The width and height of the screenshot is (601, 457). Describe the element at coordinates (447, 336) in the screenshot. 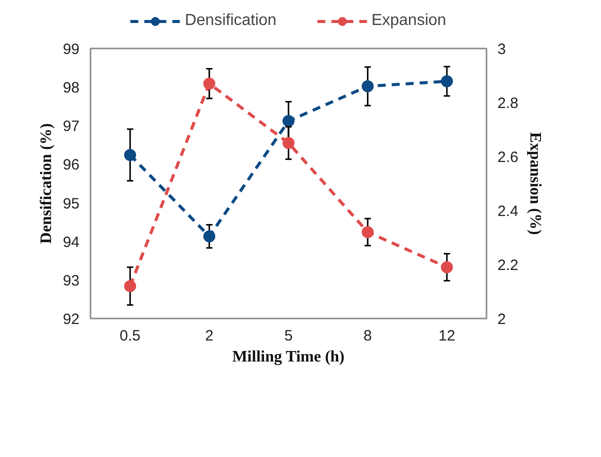

I see `x-tick-label: 12` at that location.